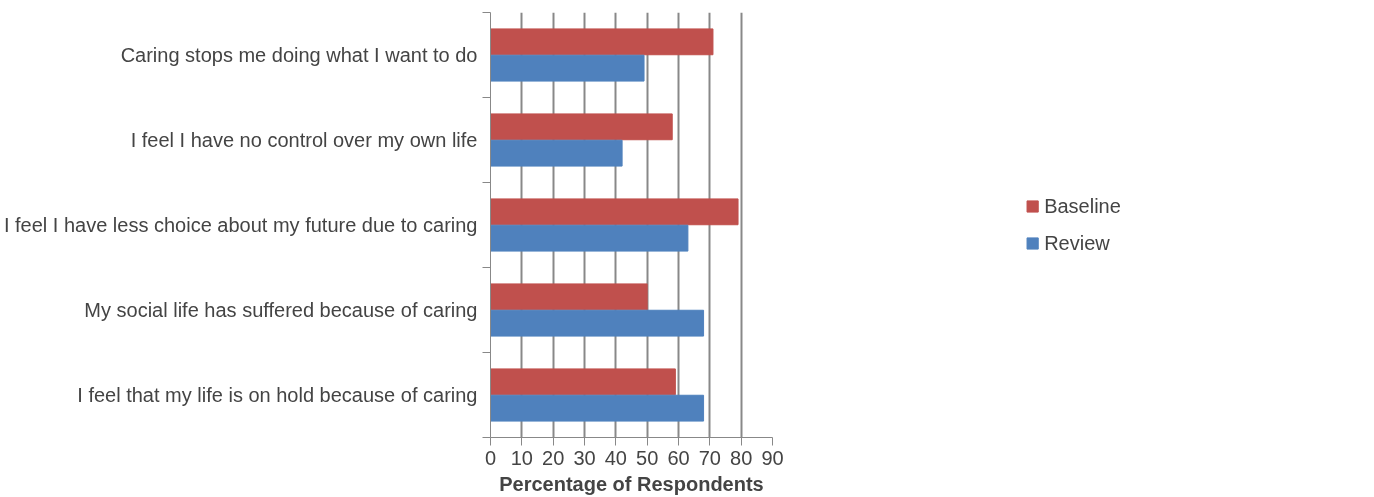 This screenshot has height=497, width=1374. Describe the element at coordinates (741, 457) in the screenshot. I see `x-tick-label: 80` at that location.